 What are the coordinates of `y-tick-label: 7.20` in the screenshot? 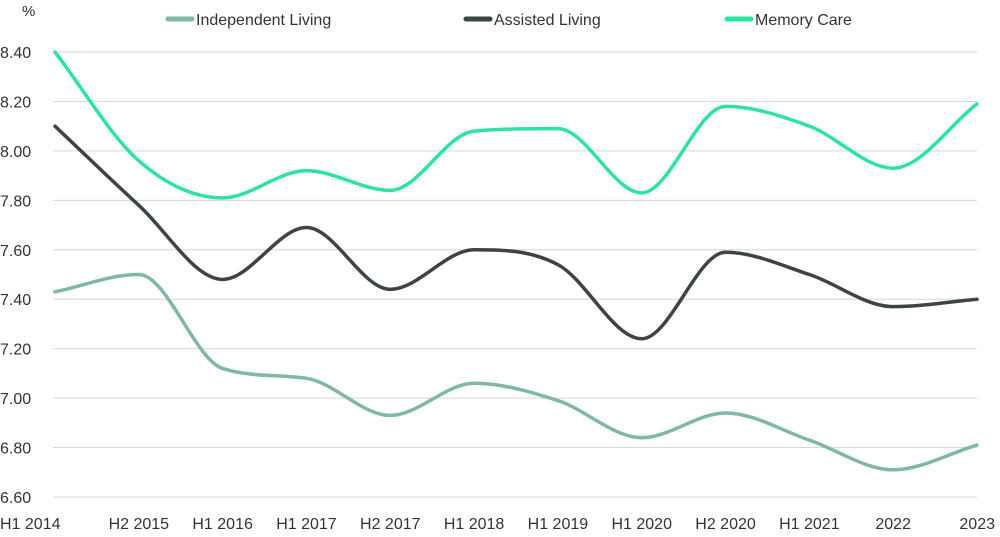 It's located at (15, 350).